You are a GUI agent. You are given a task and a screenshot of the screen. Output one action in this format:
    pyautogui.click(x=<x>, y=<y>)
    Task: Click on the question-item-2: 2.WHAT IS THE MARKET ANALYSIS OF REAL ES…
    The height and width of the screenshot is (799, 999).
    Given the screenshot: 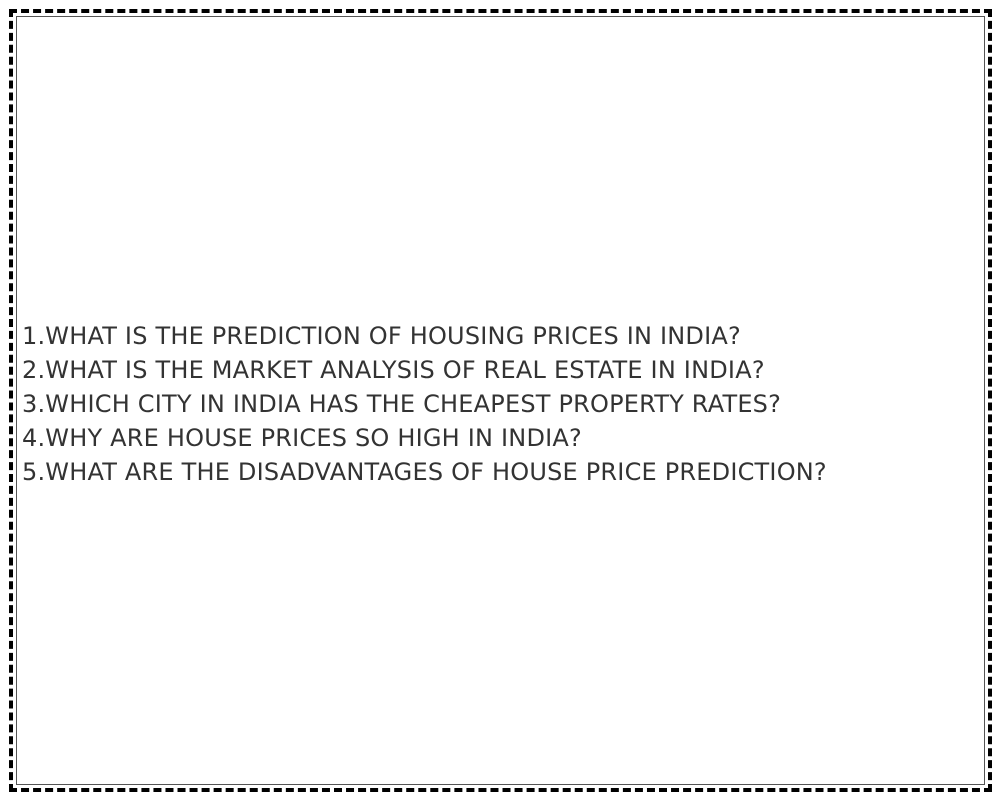 What is the action you would take?
    pyautogui.click(x=393, y=370)
    